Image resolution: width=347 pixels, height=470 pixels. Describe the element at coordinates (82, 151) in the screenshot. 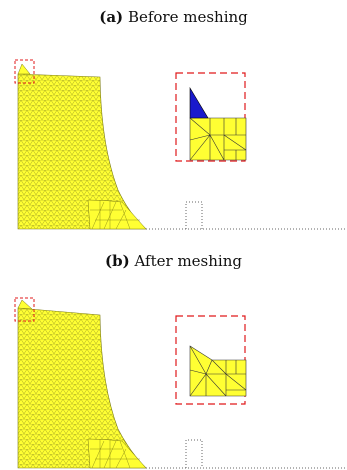

I see `mesh-body-a` at that location.